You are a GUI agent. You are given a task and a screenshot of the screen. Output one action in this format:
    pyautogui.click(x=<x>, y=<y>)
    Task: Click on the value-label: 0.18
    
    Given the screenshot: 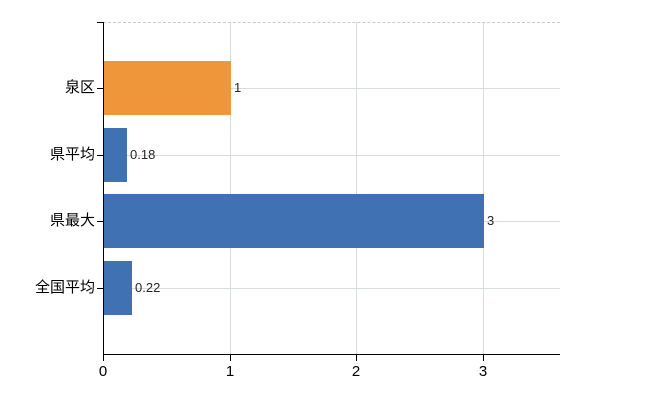 What is the action you would take?
    pyautogui.click(x=143, y=154)
    